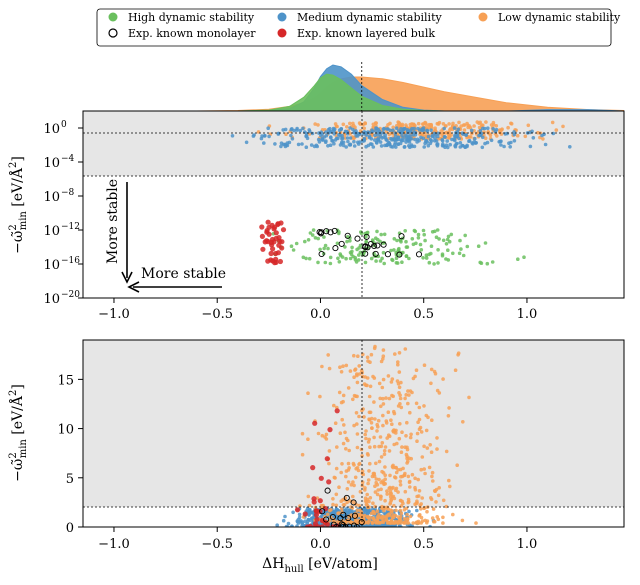 This screenshot has height=585, width=640. What do you see at coordinates (320, 565) in the screenshot?
I see `linear-panel-xlabel: ΔHhull [eV/atom]` at bounding box center [320, 565].